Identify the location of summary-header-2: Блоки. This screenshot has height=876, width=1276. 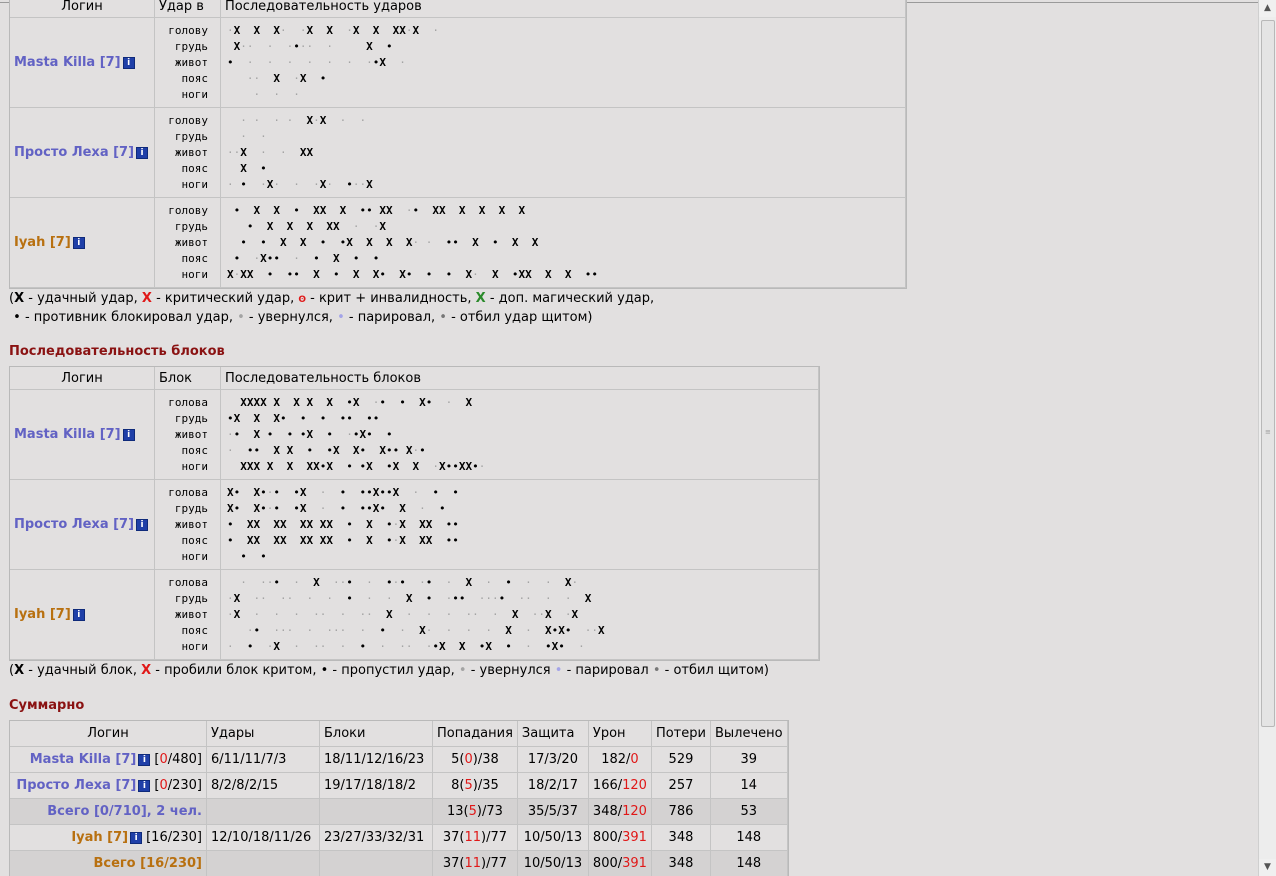
(376, 734).